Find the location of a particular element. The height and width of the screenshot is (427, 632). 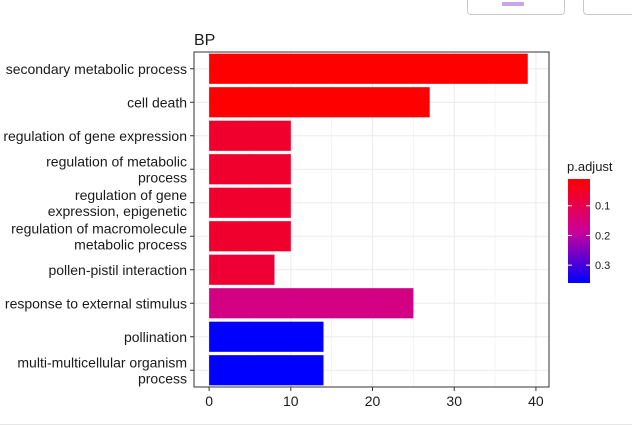

category-label: multi-multicellular organism process is located at coordinates (102, 370).